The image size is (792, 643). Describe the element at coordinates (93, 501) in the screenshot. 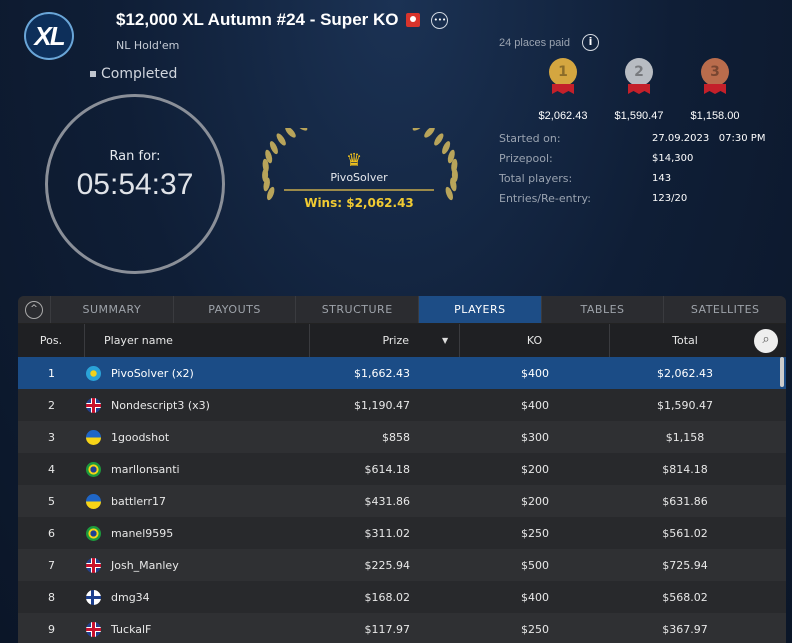

I see `flag-ua-icon` at that location.